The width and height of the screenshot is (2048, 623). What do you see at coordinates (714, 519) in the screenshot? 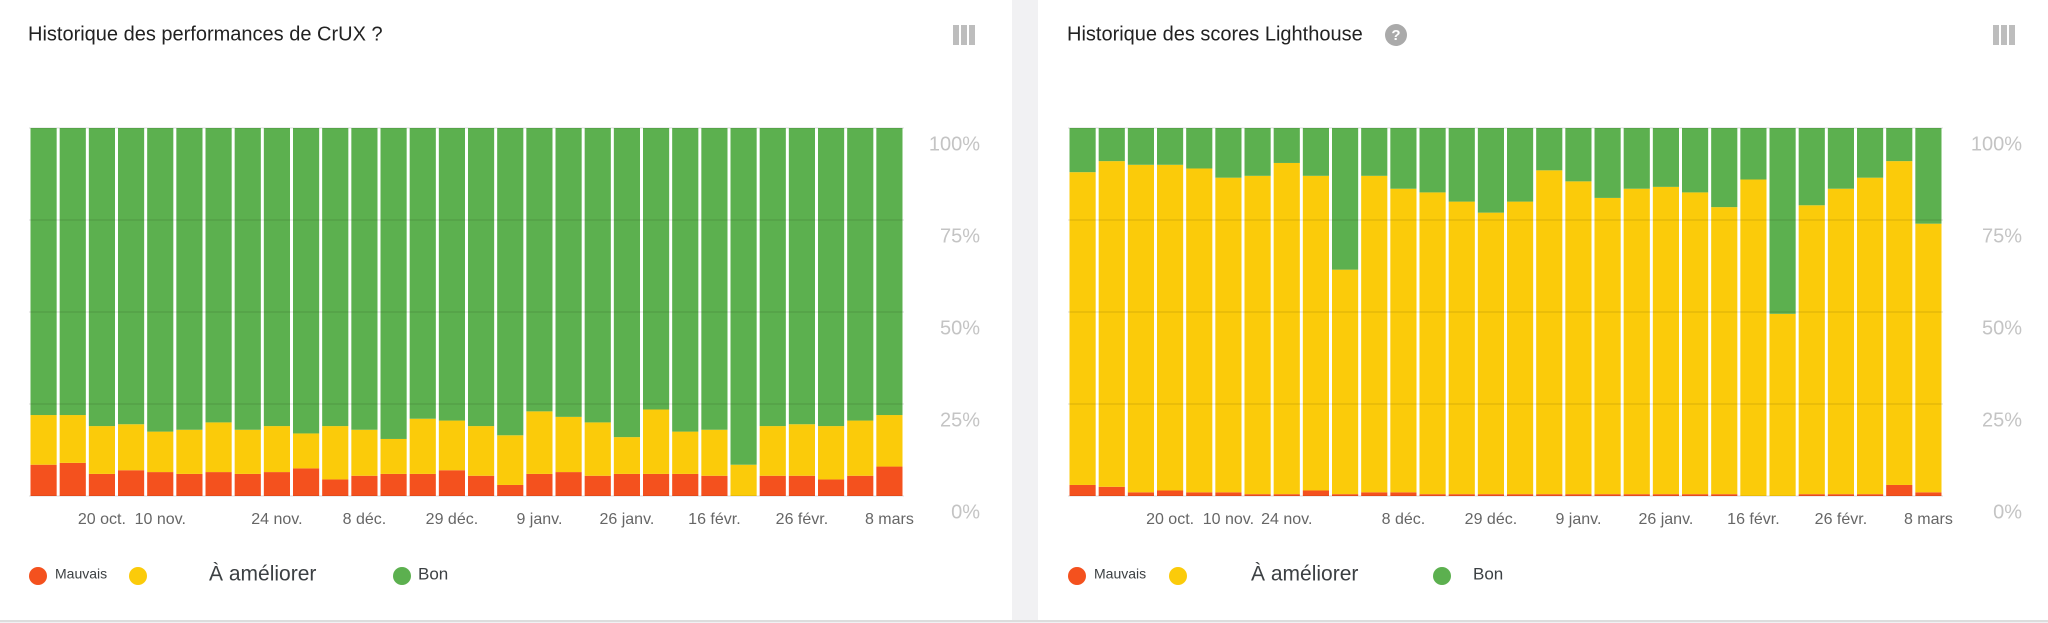
I see `x-tick-label: 16 févr.` at bounding box center [714, 519].